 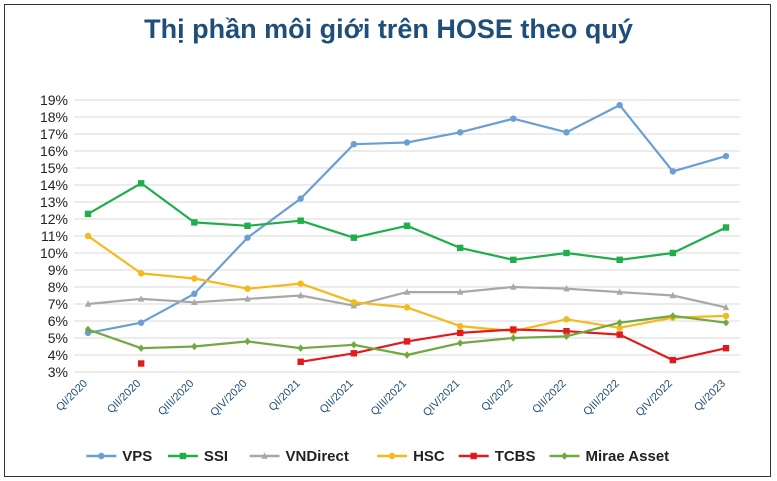 What do you see at coordinates (54, 168) in the screenshot?
I see `y-tick-label: 15%` at bounding box center [54, 168].